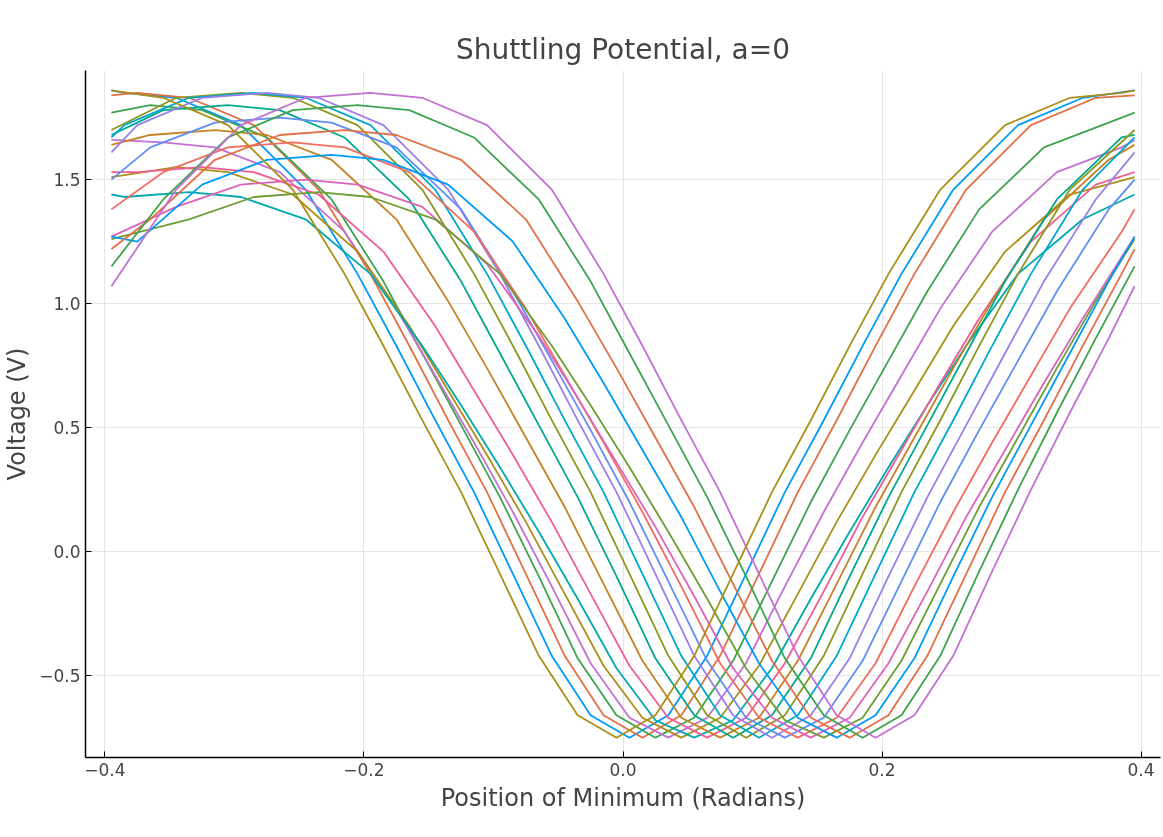 This screenshot has height=837, width=1163. What do you see at coordinates (623, 797) in the screenshot?
I see `x-axis-title: Position of Minimum (Radians)` at bounding box center [623, 797].